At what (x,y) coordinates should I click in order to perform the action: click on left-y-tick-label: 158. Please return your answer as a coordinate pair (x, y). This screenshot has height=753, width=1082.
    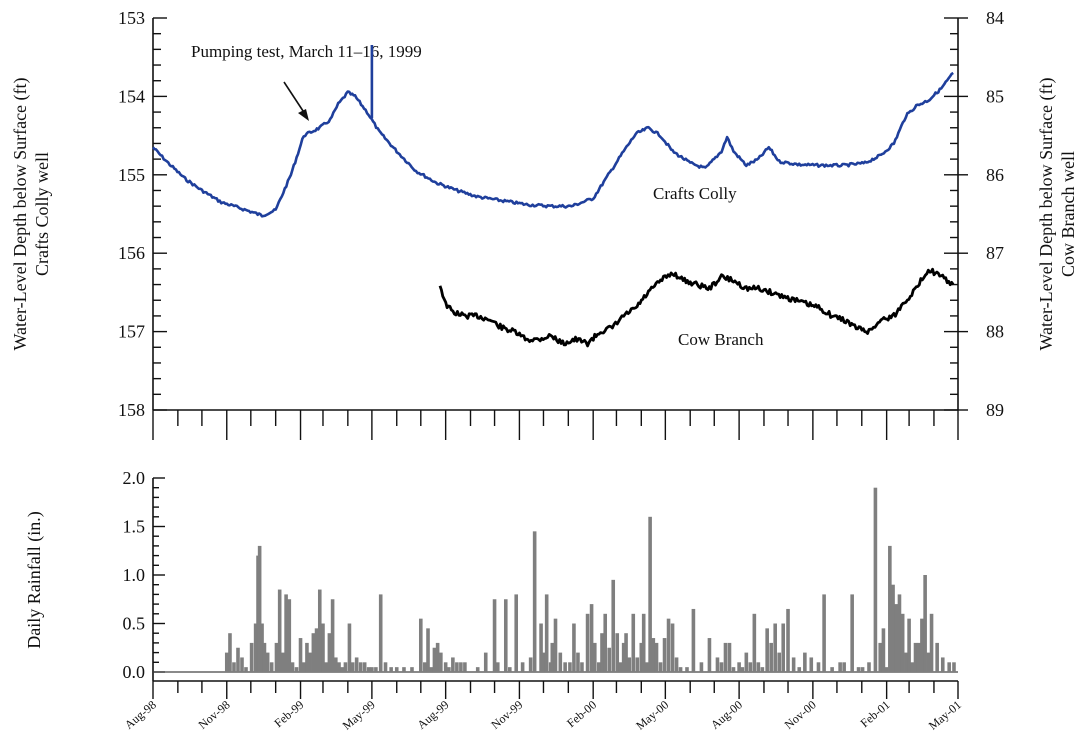
    Looking at the image, I should click on (131, 410).